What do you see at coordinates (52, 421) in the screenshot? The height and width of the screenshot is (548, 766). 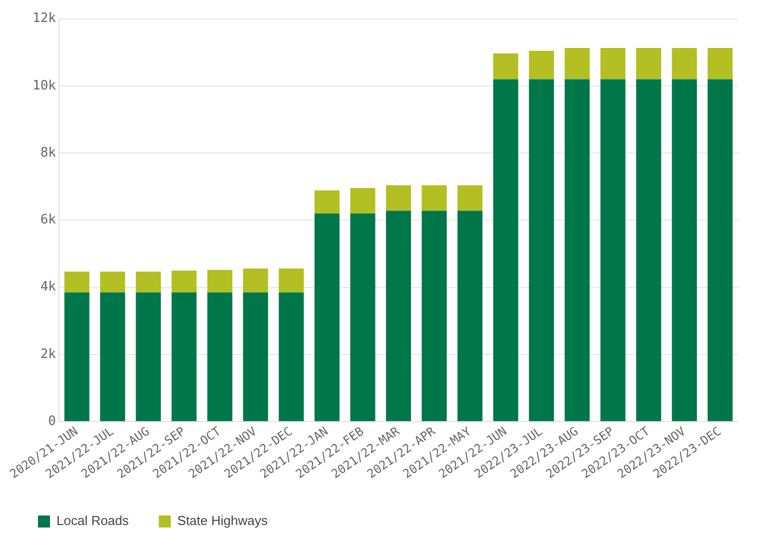 I see `y-tick-label: 0` at bounding box center [52, 421].